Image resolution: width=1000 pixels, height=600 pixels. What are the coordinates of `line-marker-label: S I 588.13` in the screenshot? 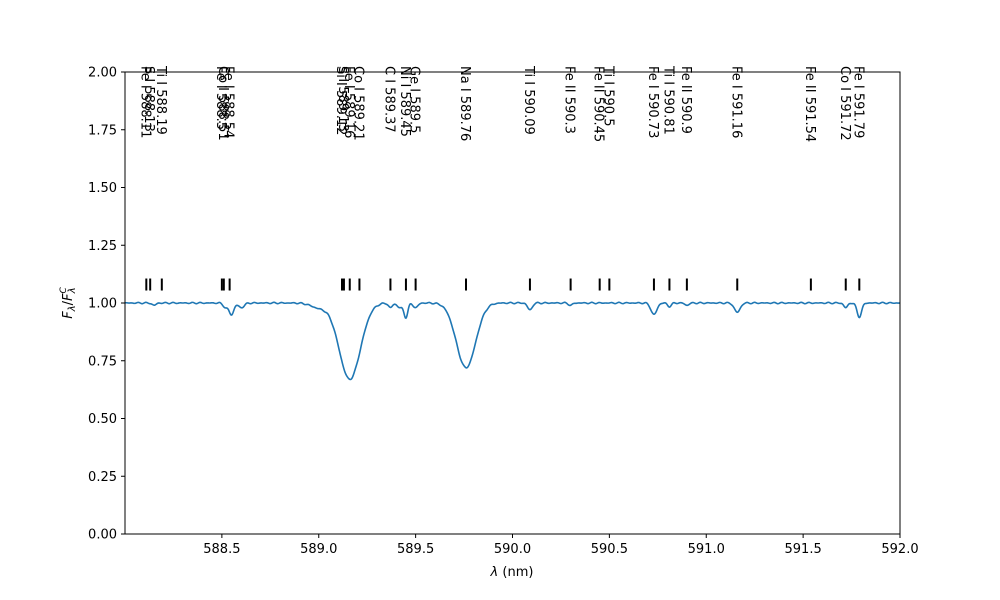 It's located at (148, 99).